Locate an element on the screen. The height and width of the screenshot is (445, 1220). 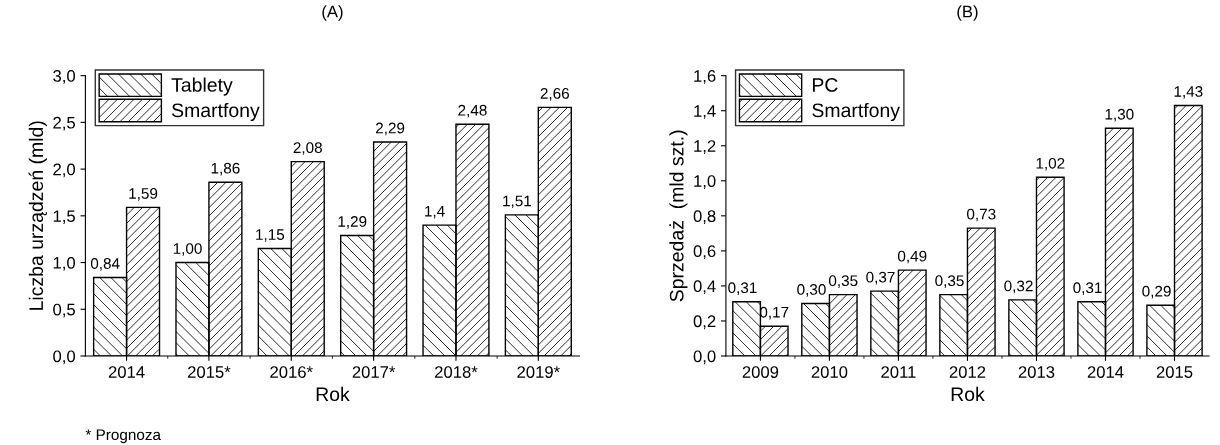
x-tick-label: 2009 is located at coordinates (760, 372).